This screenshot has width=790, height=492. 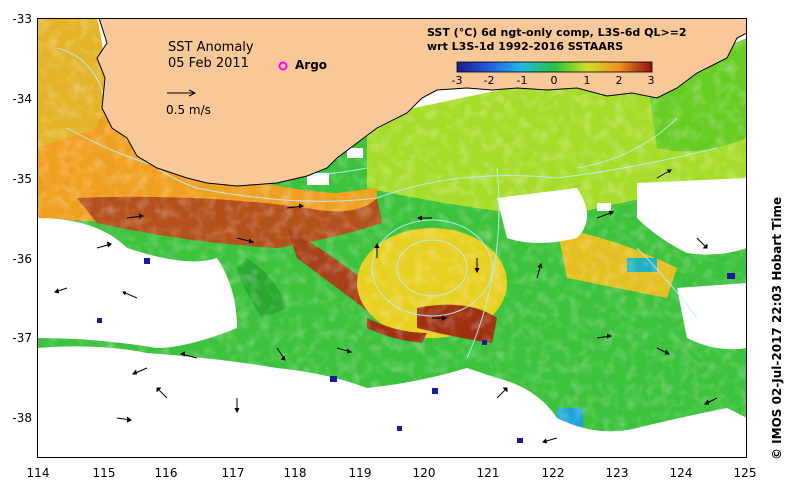 I want to click on argo-float-marker, so click(x=283, y=66).